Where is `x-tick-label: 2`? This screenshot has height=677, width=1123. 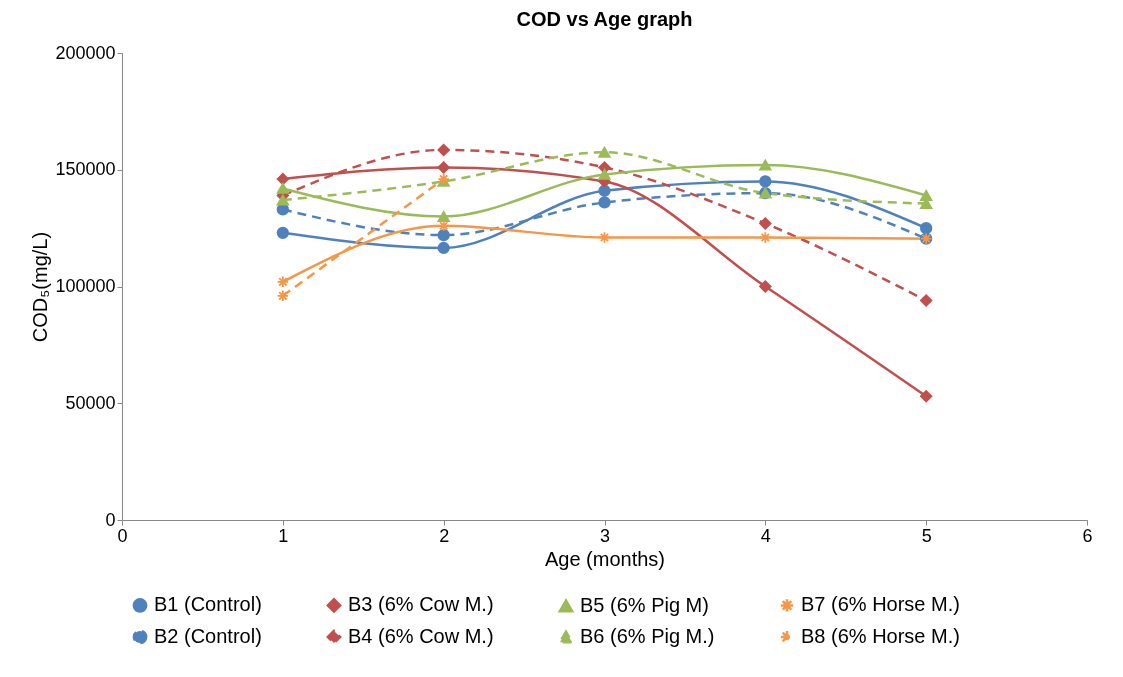
x-tick-label: 2 is located at coordinates (444, 535).